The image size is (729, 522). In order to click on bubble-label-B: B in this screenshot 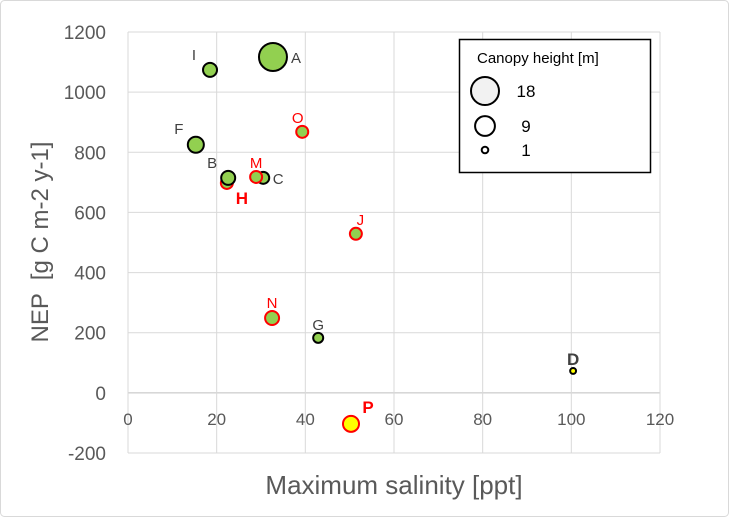, I will do `click(212, 163)`.